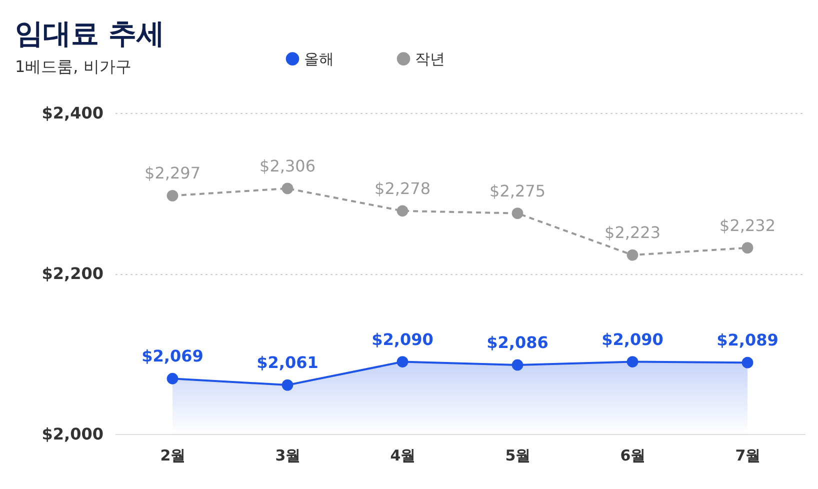 This screenshot has width=818, height=489. Describe the element at coordinates (73, 66) in the screenshot. I see `chart-subtitle: 1베드룸, 비가구` at that location.